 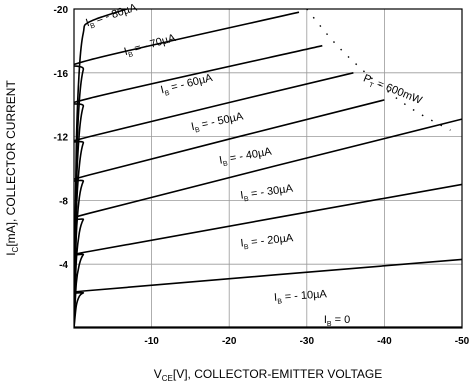 What do you see at coordinates (462, 341) in the screenshot?
I see `x-tick-label: -50` at bounding box center [462, 341].